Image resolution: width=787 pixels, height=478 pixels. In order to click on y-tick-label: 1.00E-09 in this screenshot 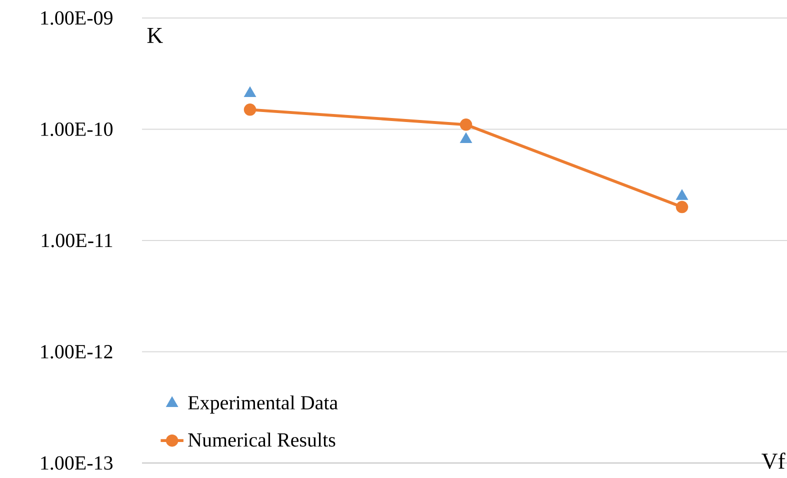, I will do `click(76, 18)`.